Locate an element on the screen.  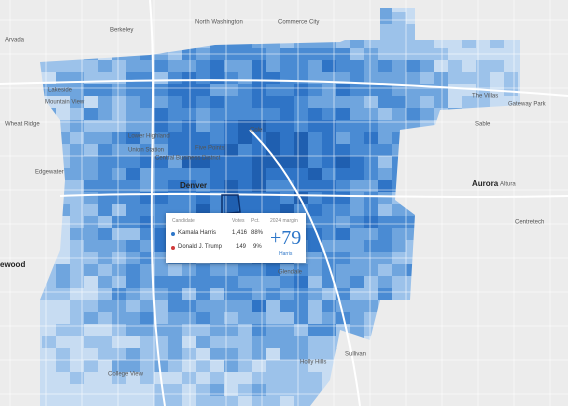
place-label: Sable is located at coordinates (483, 125).